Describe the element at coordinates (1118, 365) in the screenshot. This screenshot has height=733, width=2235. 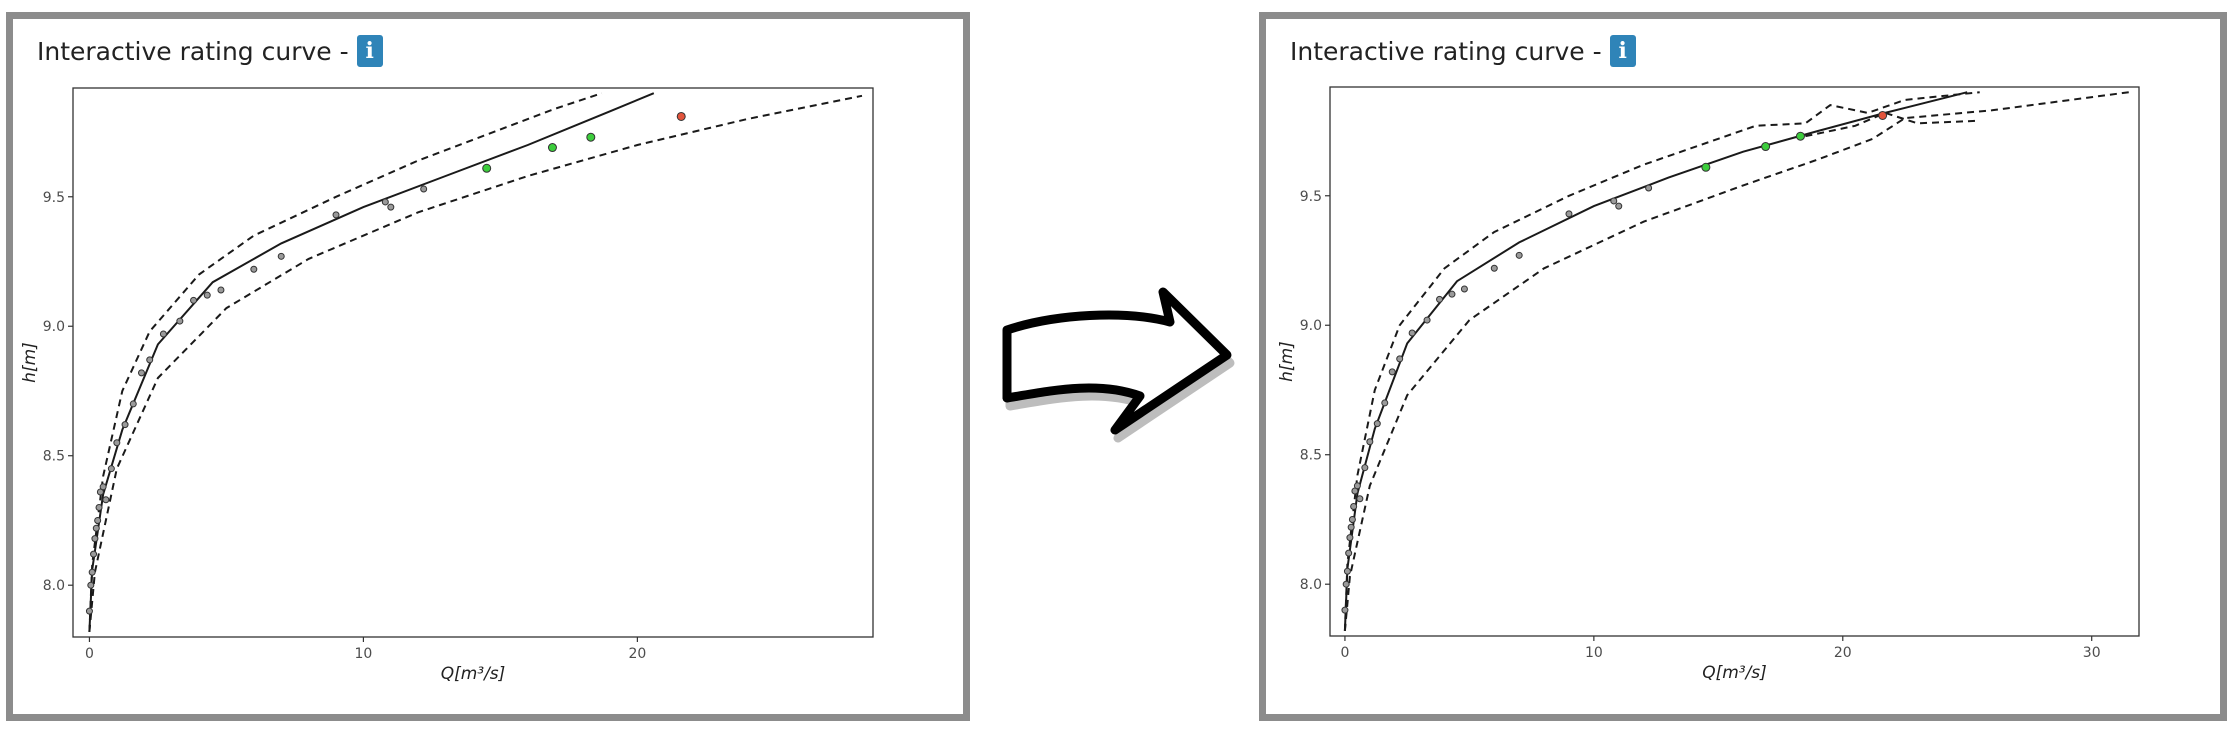
I see `curved-arrow-right-icon` at that location.